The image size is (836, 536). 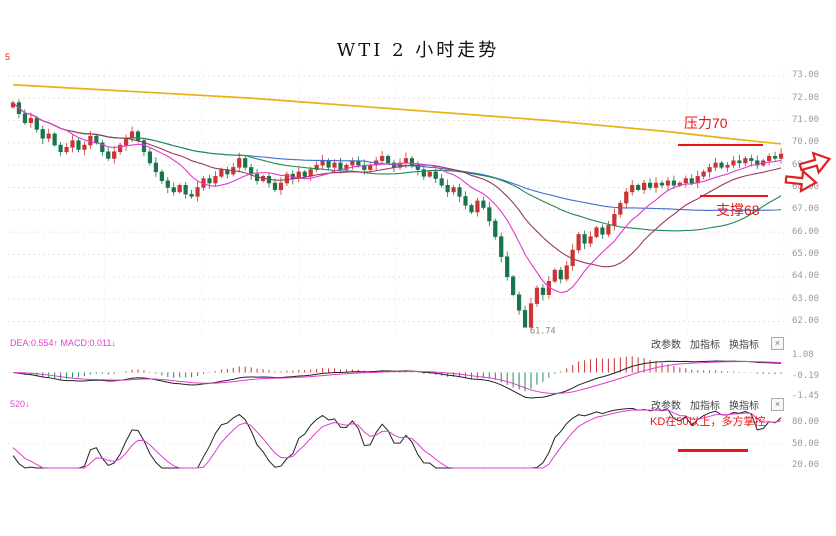 I want to click on axis-label: 63.00, so click(x=806, y=298).